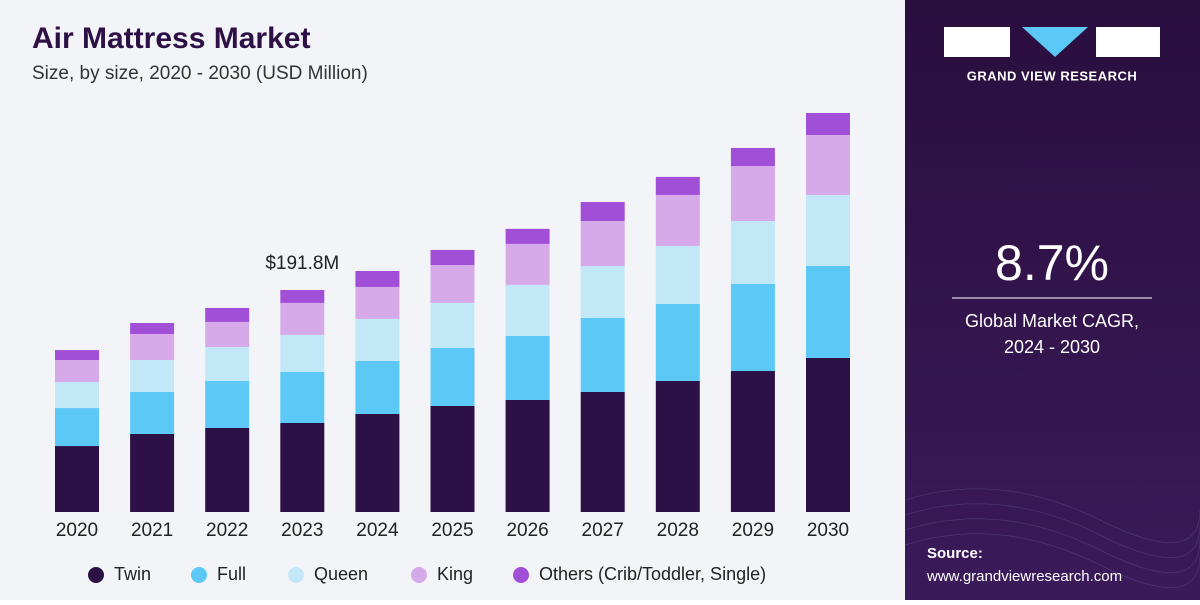 This screenshot has height=605, width=1200. Describe the element at coordinates (455, 574) in the screenshot. I see `legend-label: King` at that location.